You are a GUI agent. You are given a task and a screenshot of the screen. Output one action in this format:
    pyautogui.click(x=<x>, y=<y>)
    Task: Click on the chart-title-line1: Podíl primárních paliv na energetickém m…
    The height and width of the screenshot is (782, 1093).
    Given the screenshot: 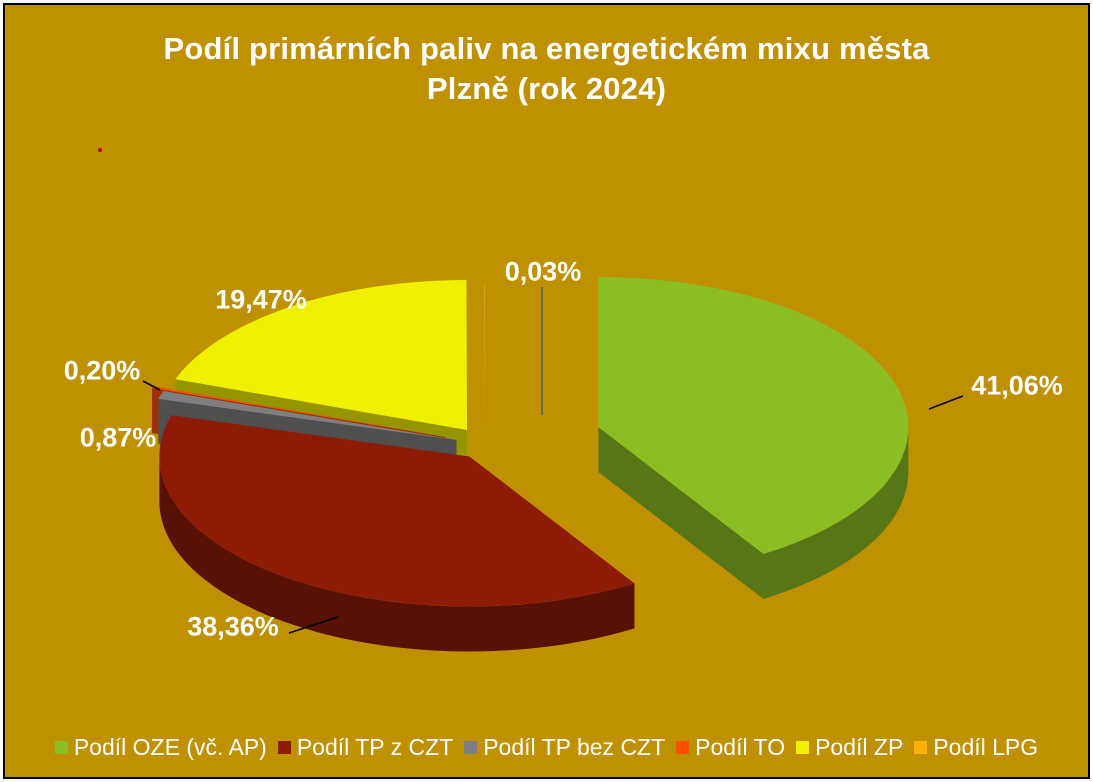 What is the action you would take?
    pyautogui.click(x=546, y=48)
    